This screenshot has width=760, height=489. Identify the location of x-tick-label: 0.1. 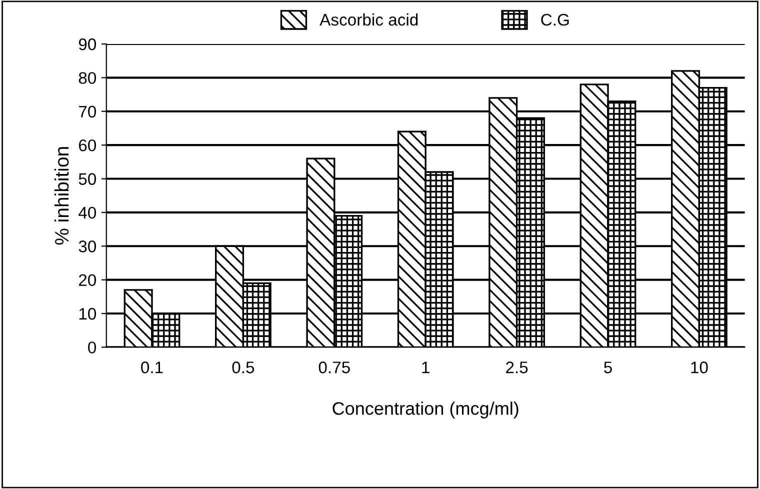
(152, 368).